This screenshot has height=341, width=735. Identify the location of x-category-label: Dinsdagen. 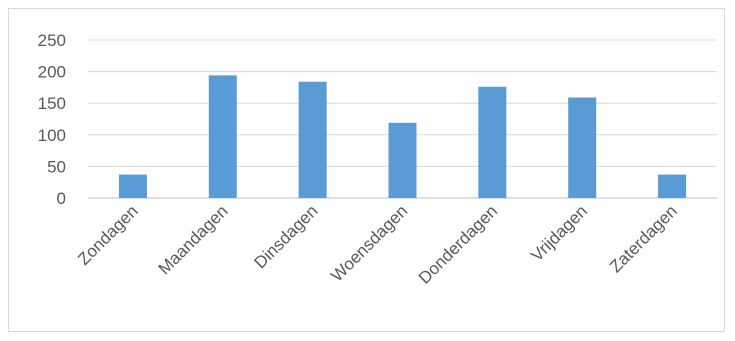
(286, 236).